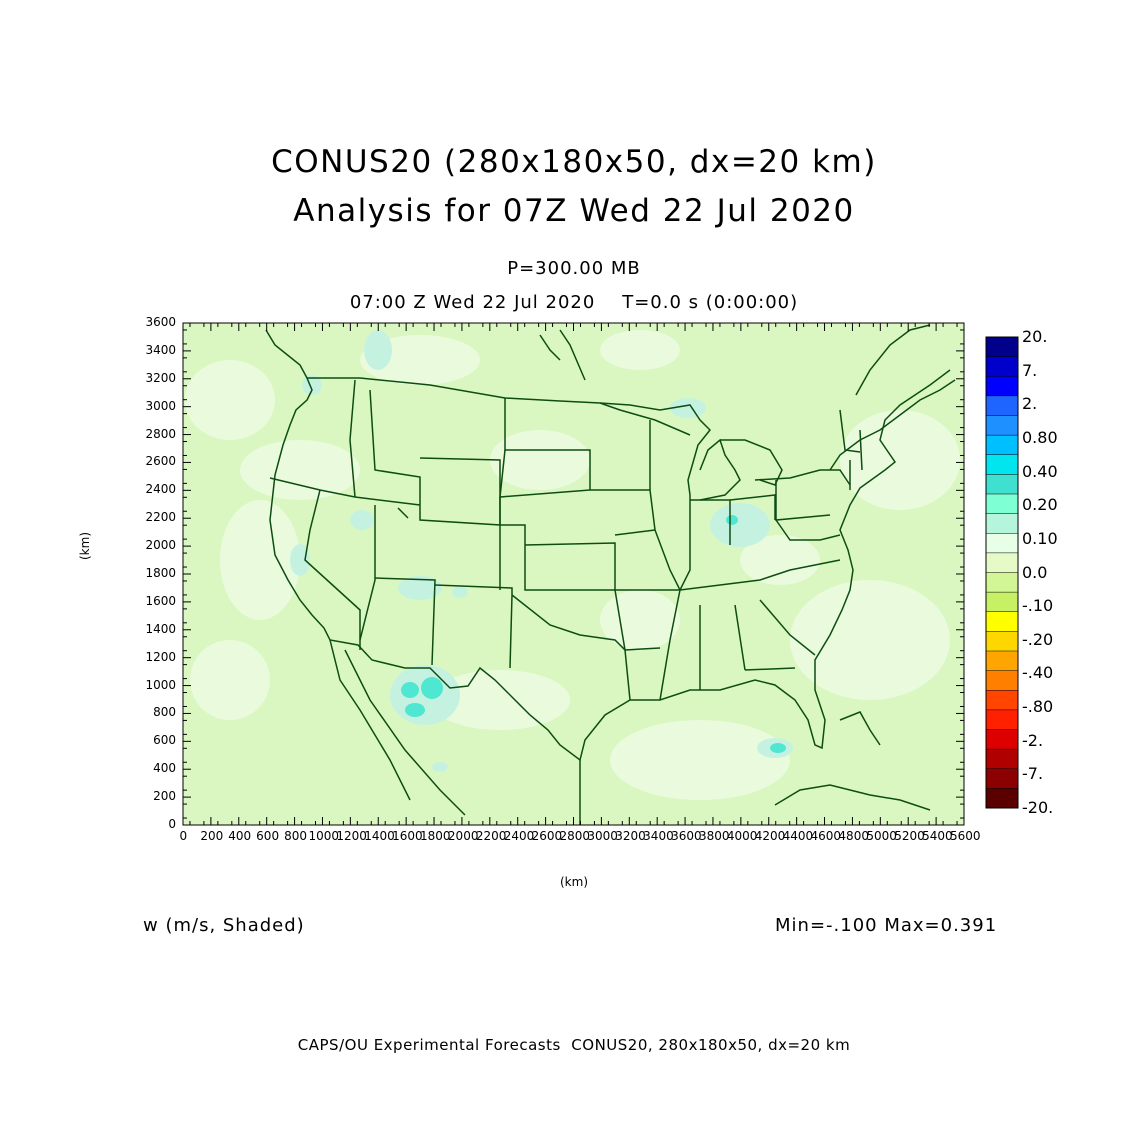 This screenshot has height=1148, width=1148. Describe the element at coordinates (160, 489) in the screenshot. I see `y-tick-label: 2400` at that location.